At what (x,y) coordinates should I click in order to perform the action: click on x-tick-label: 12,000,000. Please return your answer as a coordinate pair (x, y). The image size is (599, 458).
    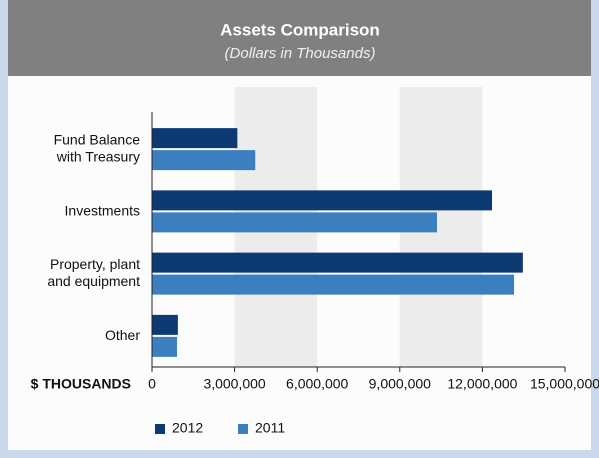
    Looking at the image, I should click on (482, 384).